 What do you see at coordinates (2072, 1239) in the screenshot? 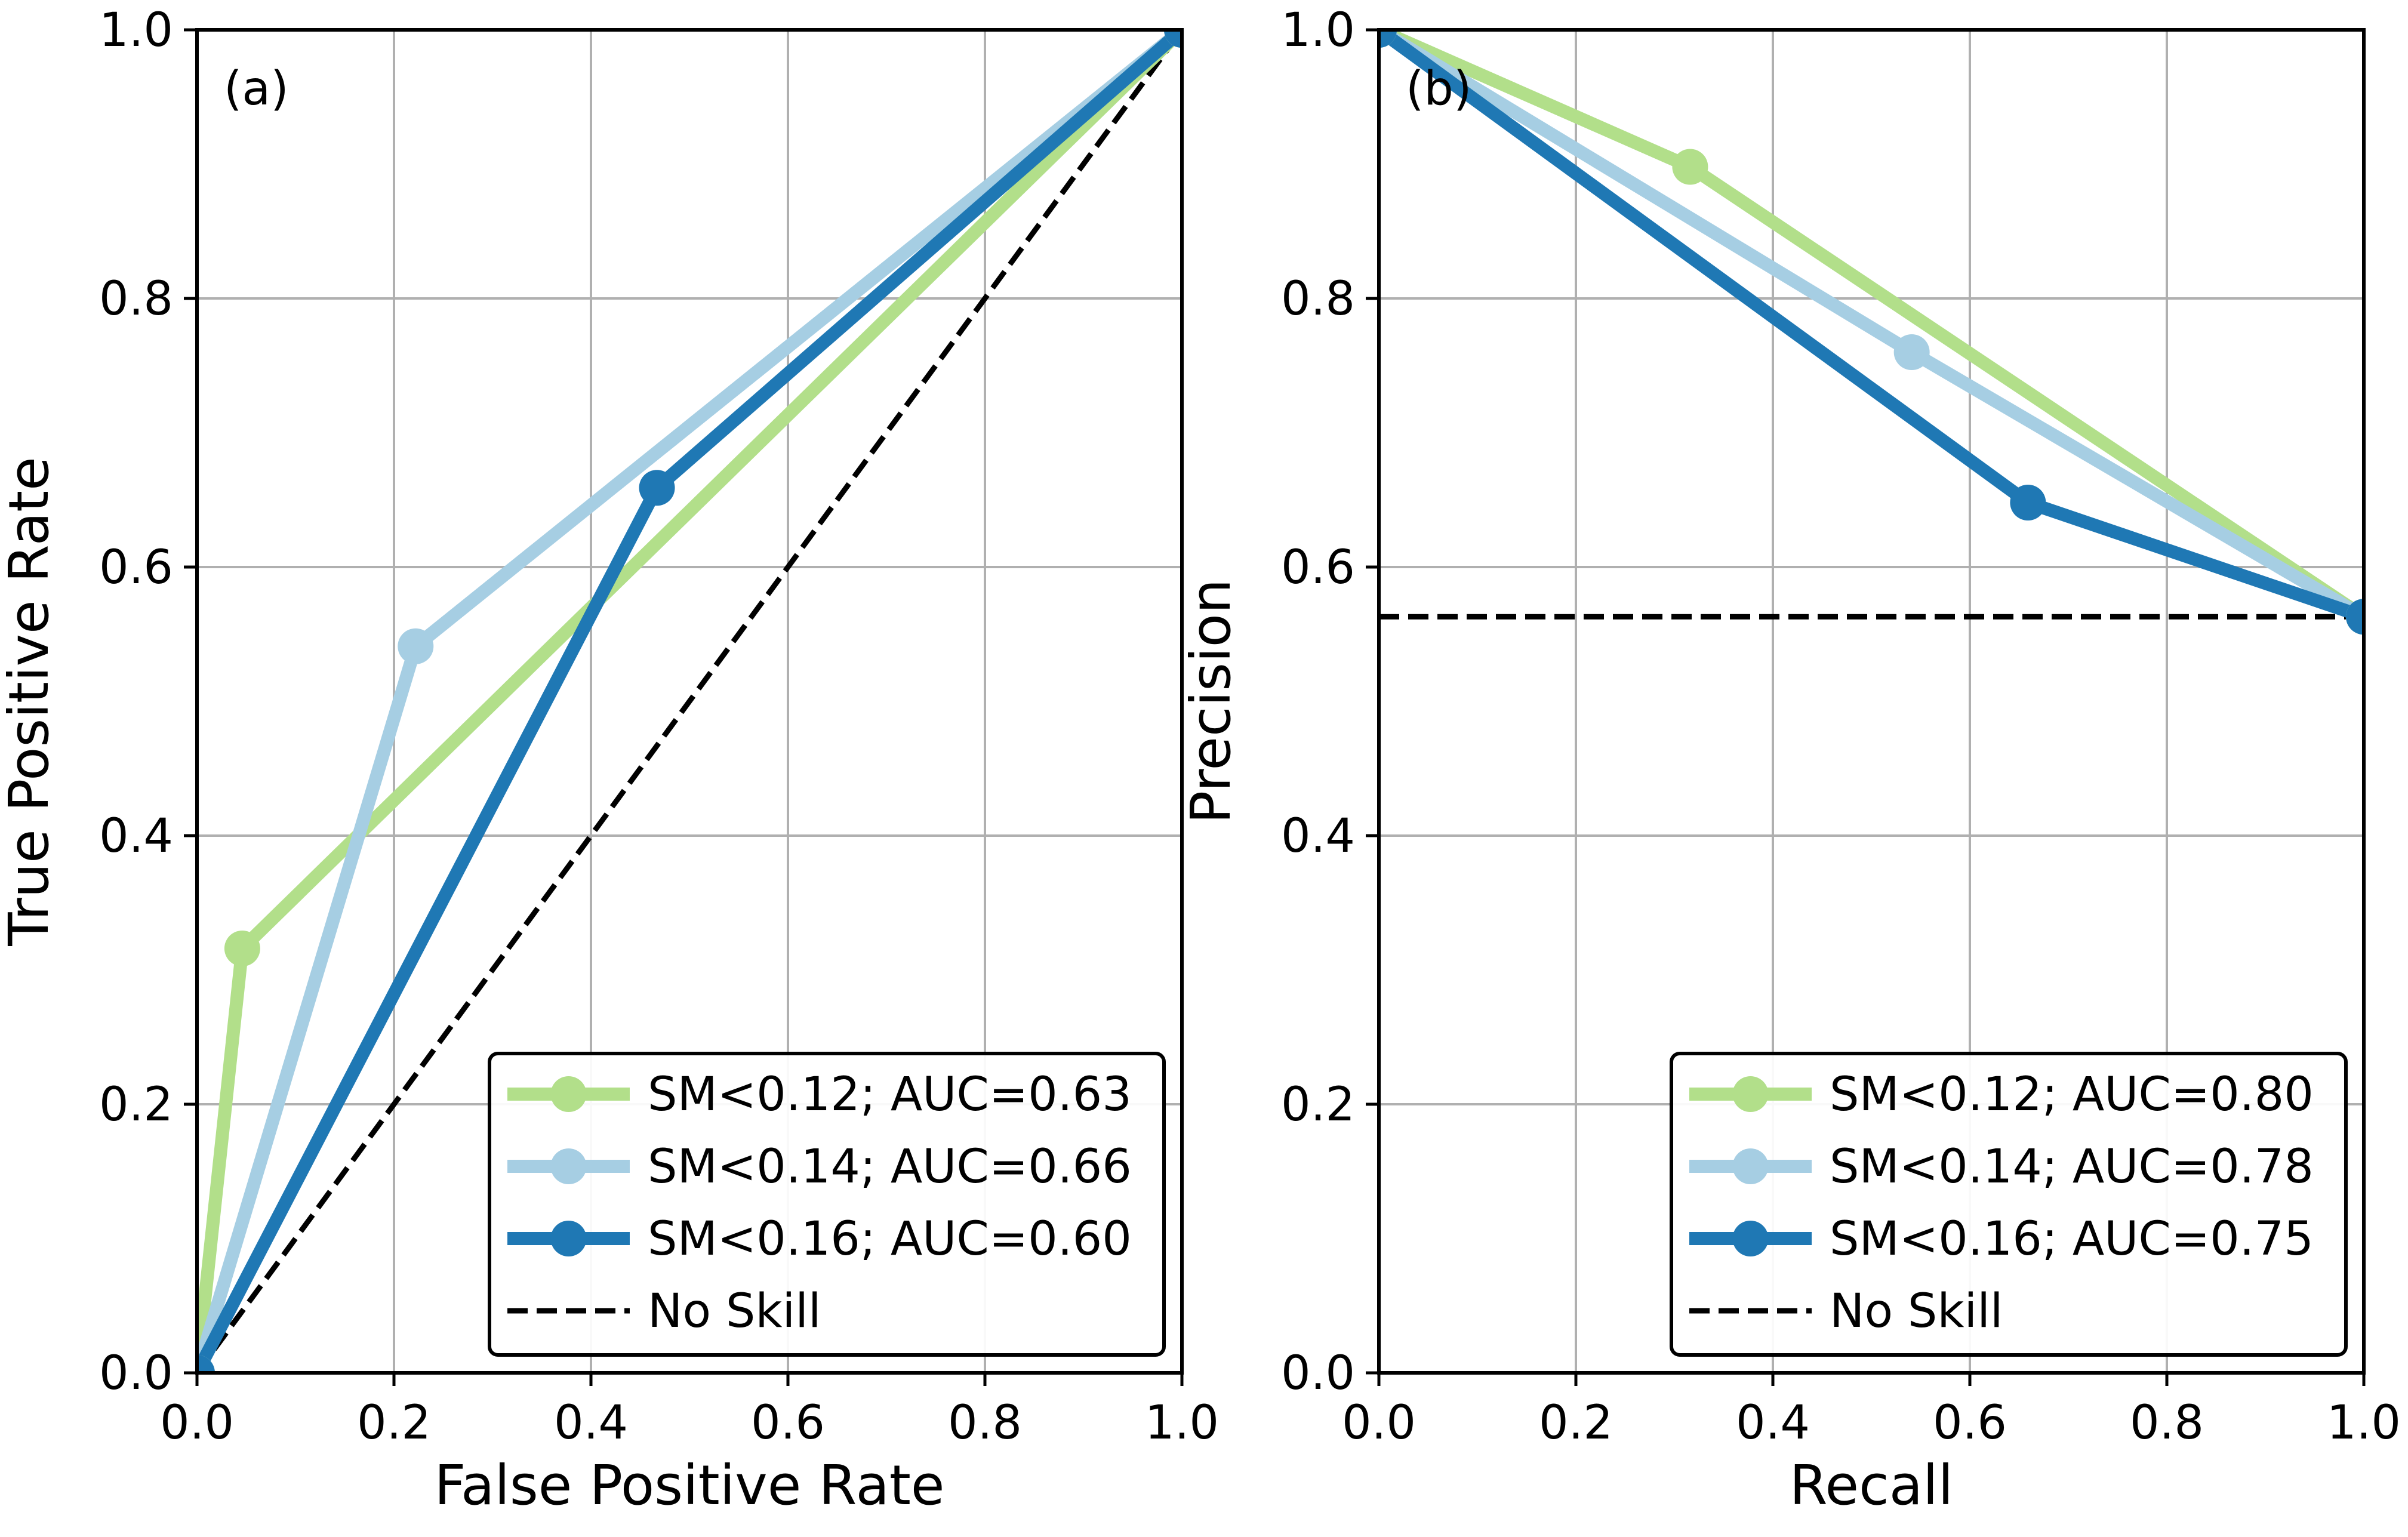
I see `legend-entry-label: SM<0.16; AUC=0.75` at bounding box center [2072, 1239].